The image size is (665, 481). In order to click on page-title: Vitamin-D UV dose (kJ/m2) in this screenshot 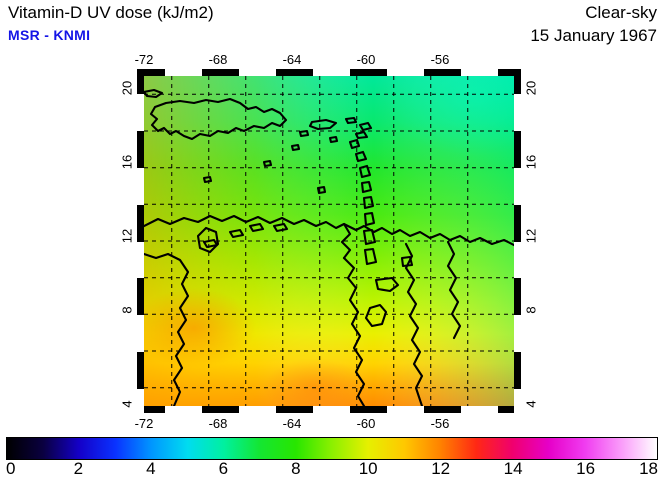, I will do `click(111, 12)`.